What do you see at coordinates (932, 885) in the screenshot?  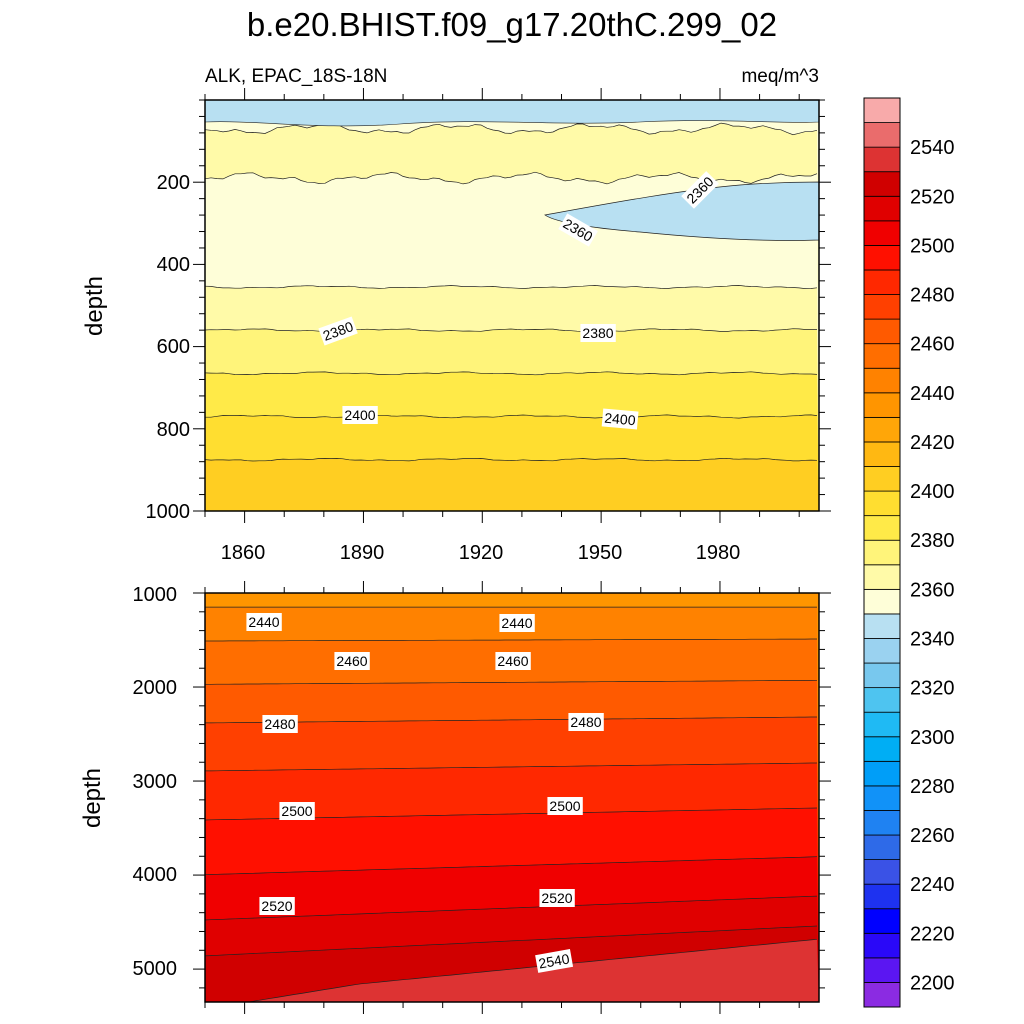 I see `colorbar-label: 2240` at bounding box center [932, 885].